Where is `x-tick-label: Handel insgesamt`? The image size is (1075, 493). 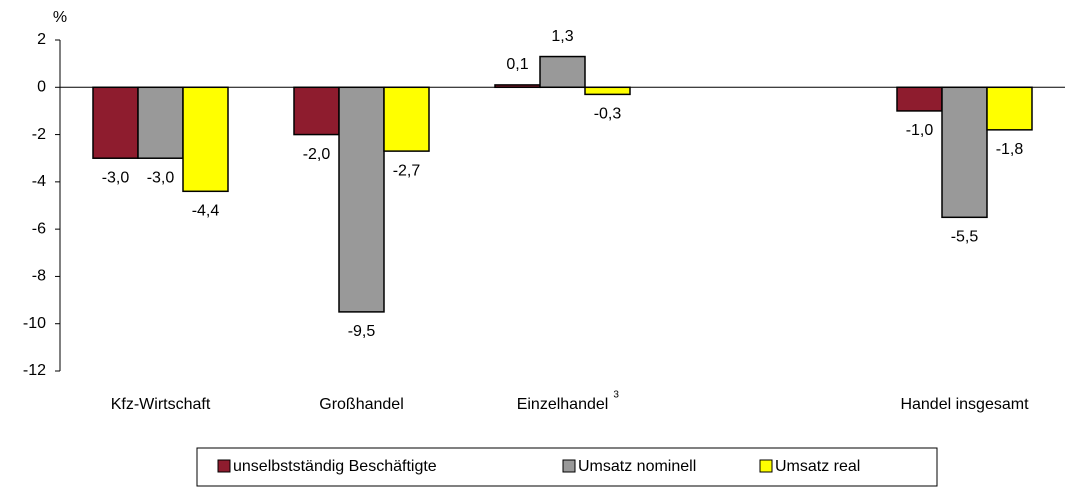 x-tick-label: Handel insgesamt is located at coordinates (964, 404).